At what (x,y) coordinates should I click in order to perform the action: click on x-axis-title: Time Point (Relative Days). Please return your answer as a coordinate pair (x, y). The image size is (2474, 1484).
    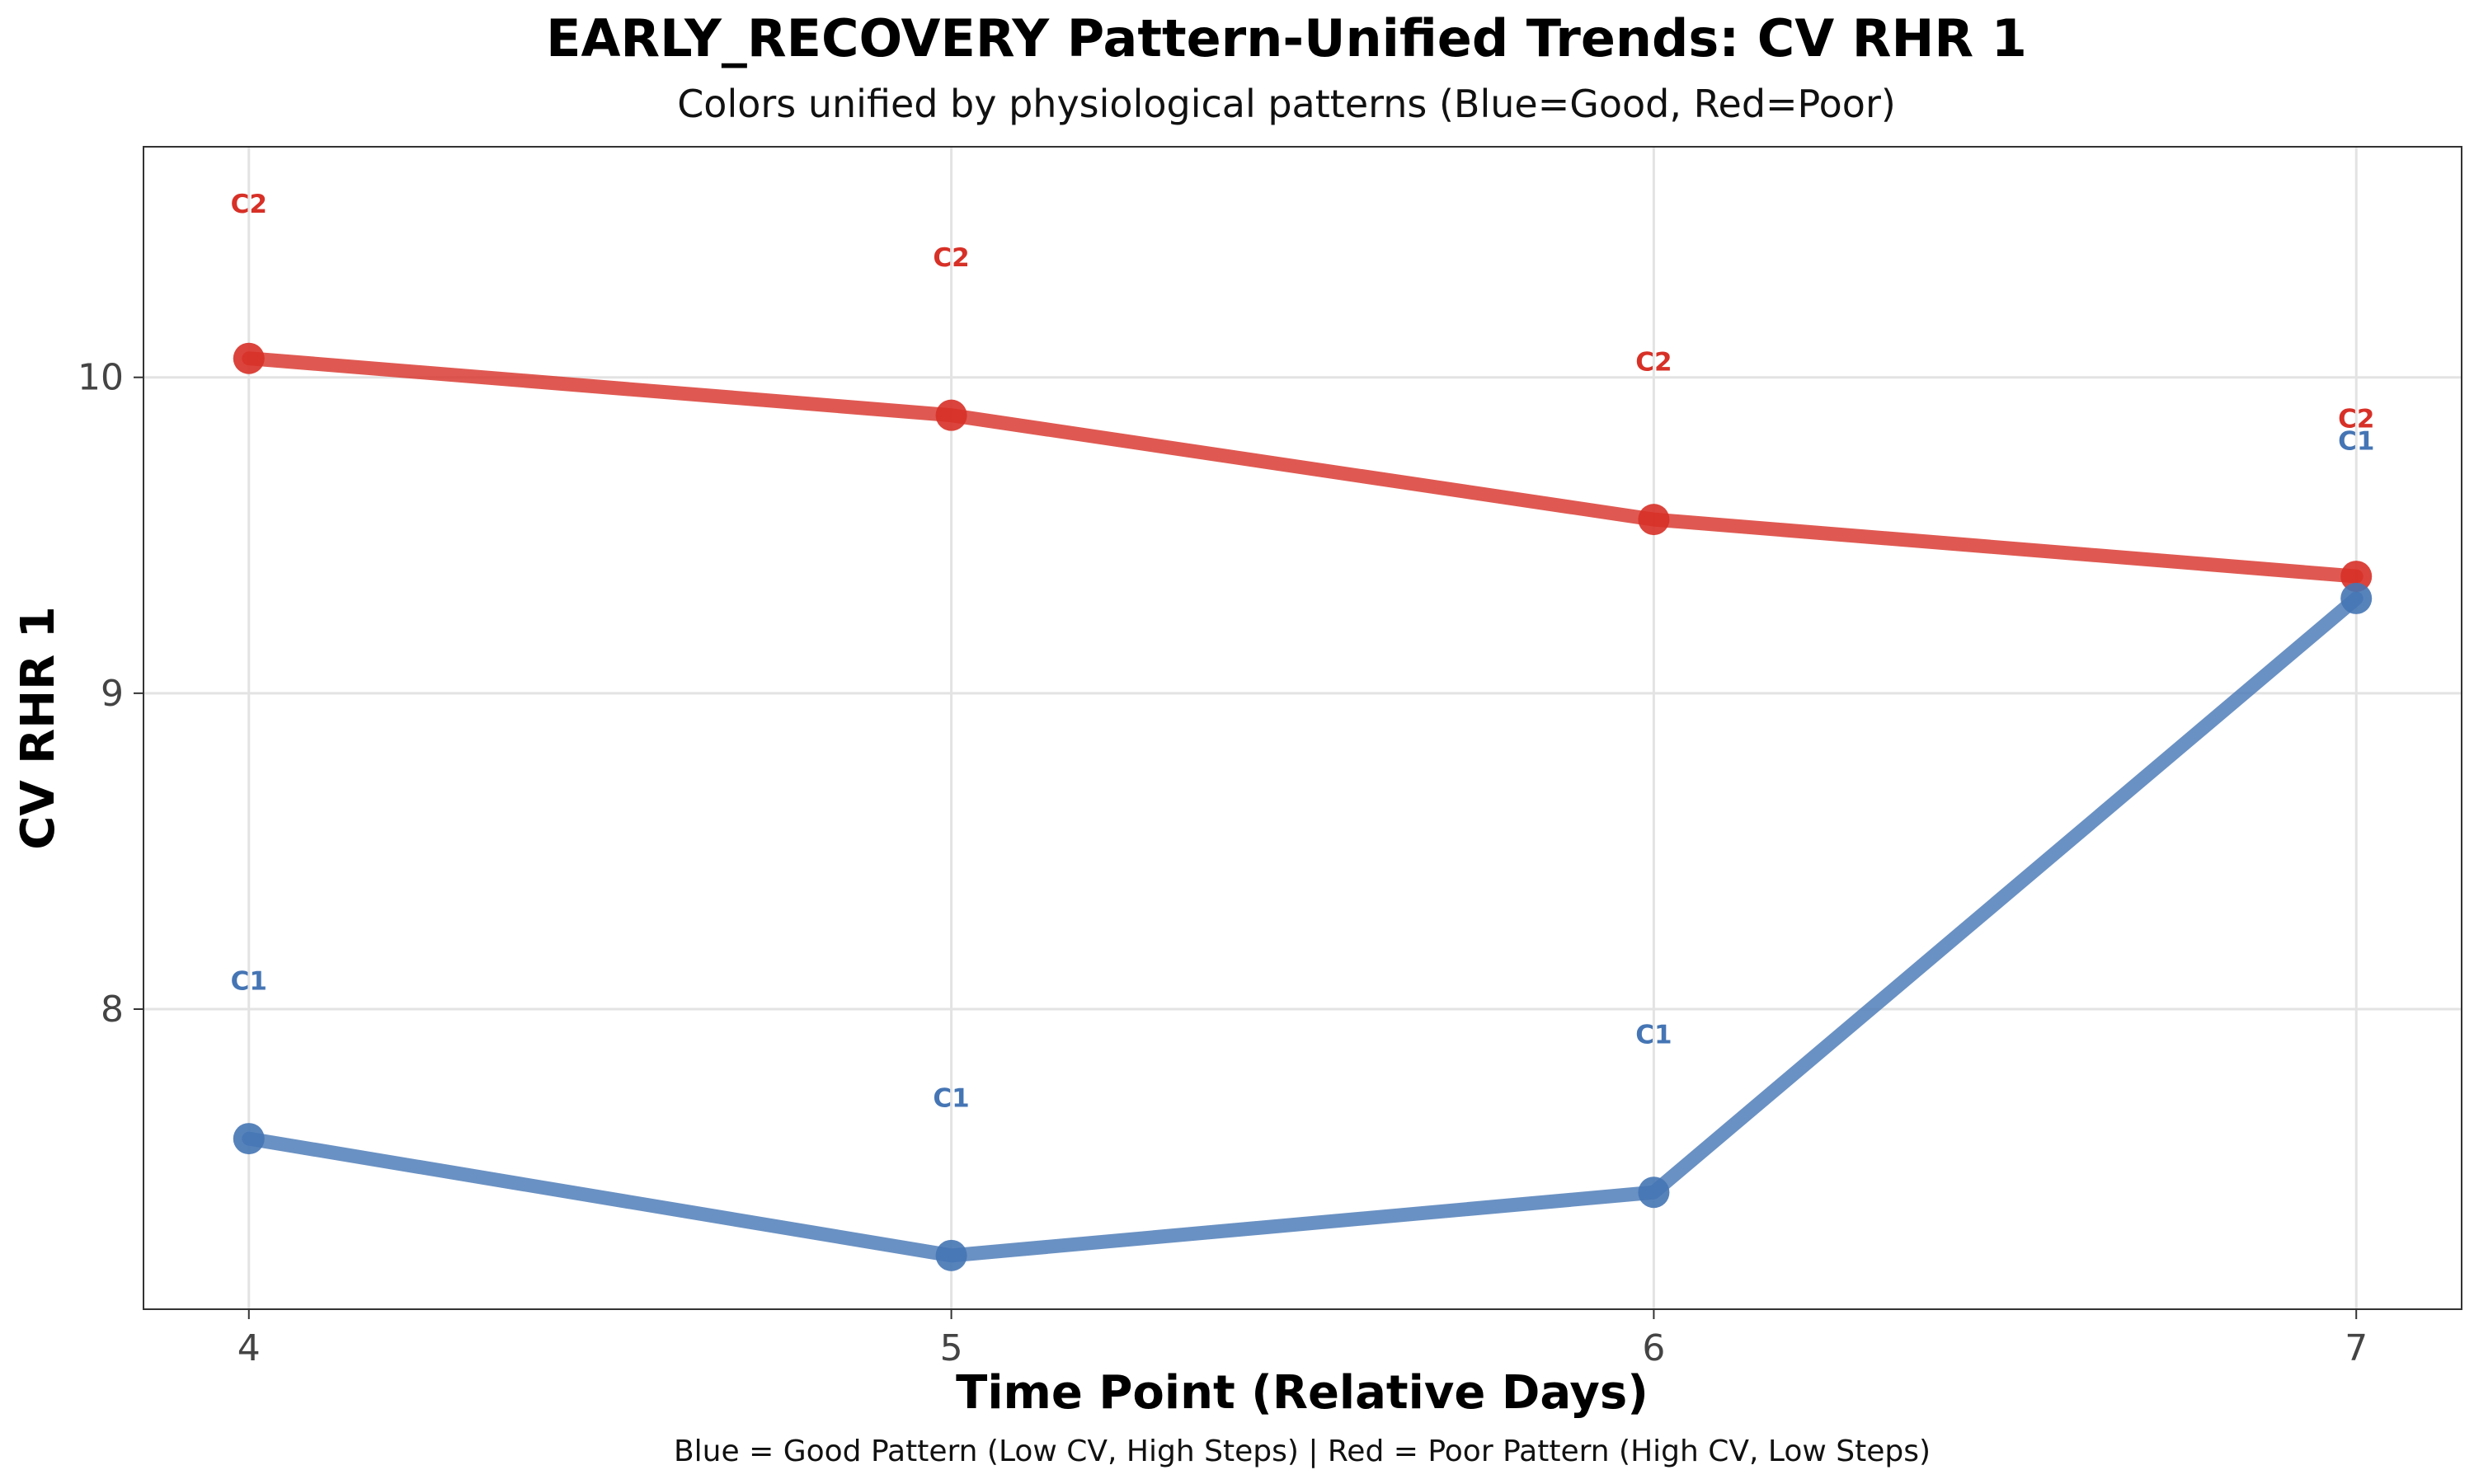
    Looking at the image, I should click on (1302, 1393).